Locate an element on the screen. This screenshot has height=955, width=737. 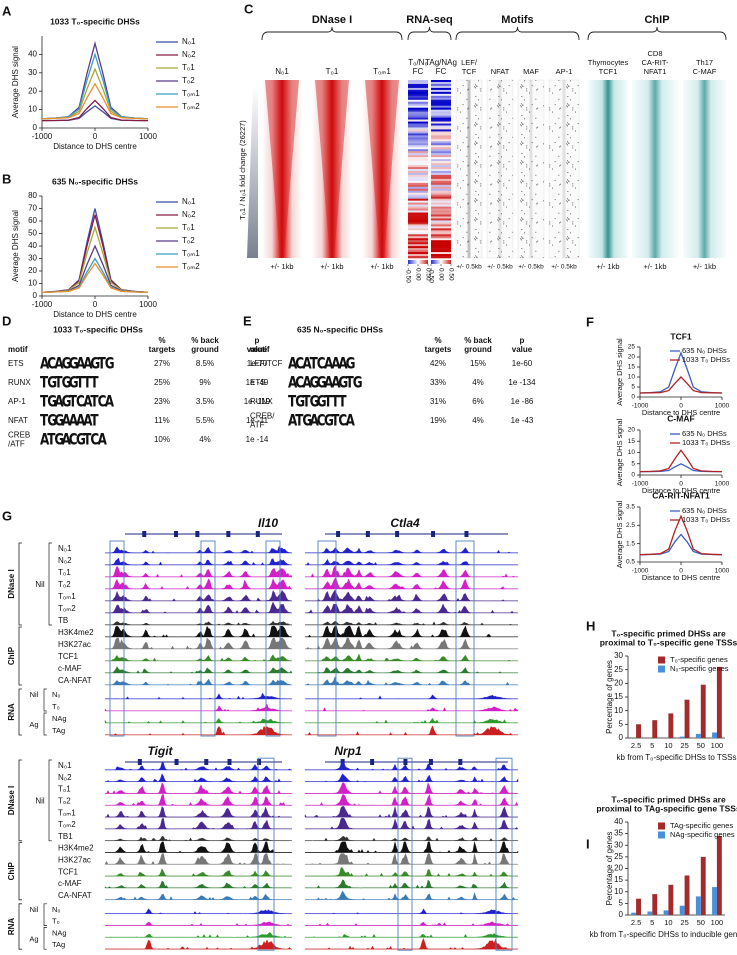
p-value: 1e -119 is located at coordinates (257, 401).